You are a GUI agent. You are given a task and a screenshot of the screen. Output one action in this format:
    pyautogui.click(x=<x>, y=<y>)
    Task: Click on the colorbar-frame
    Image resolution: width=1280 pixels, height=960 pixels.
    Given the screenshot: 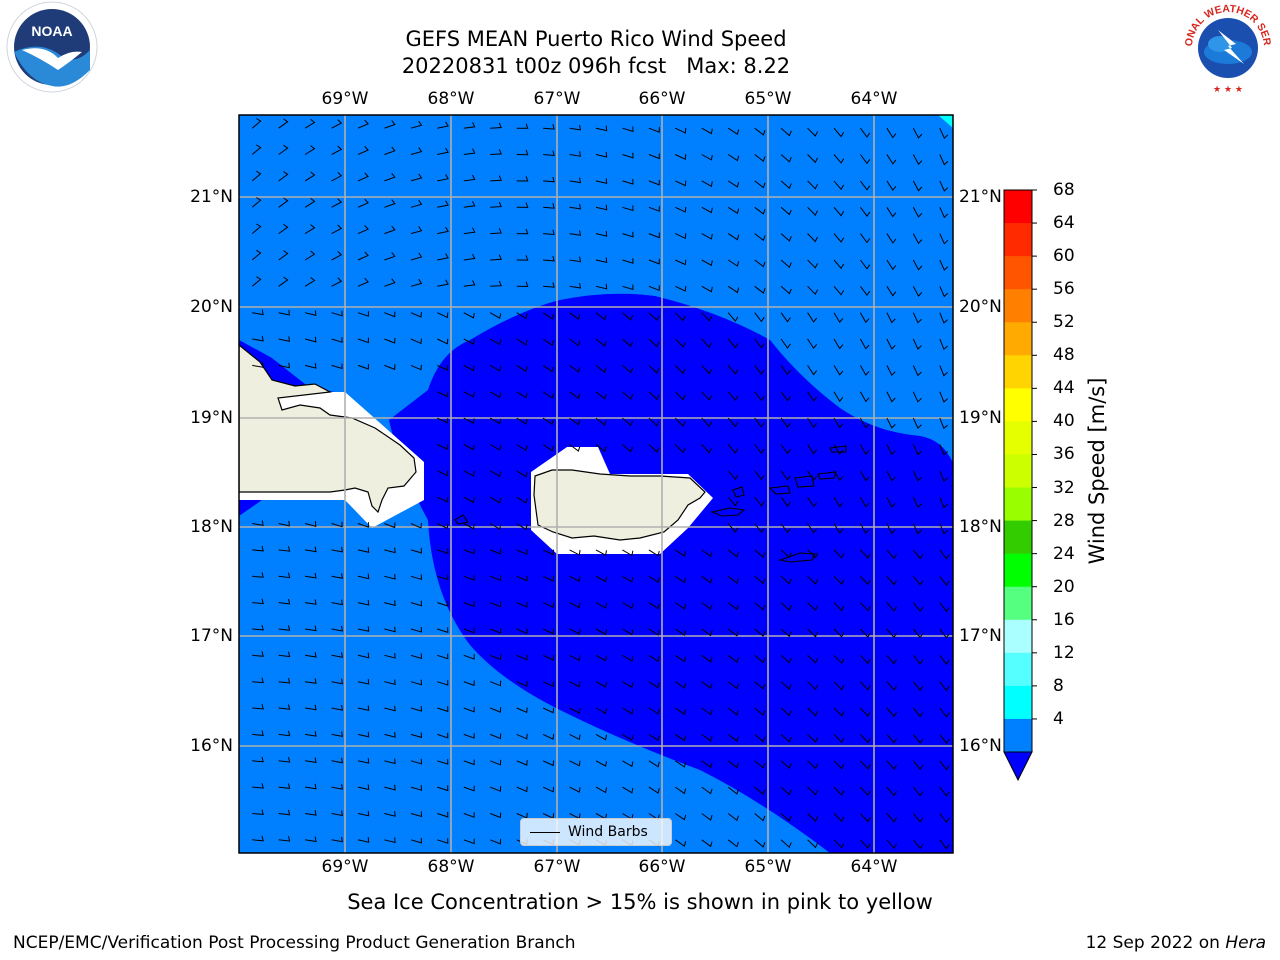 What is the action you would take?
    pyautogui.click(x=1018, y=471)
    